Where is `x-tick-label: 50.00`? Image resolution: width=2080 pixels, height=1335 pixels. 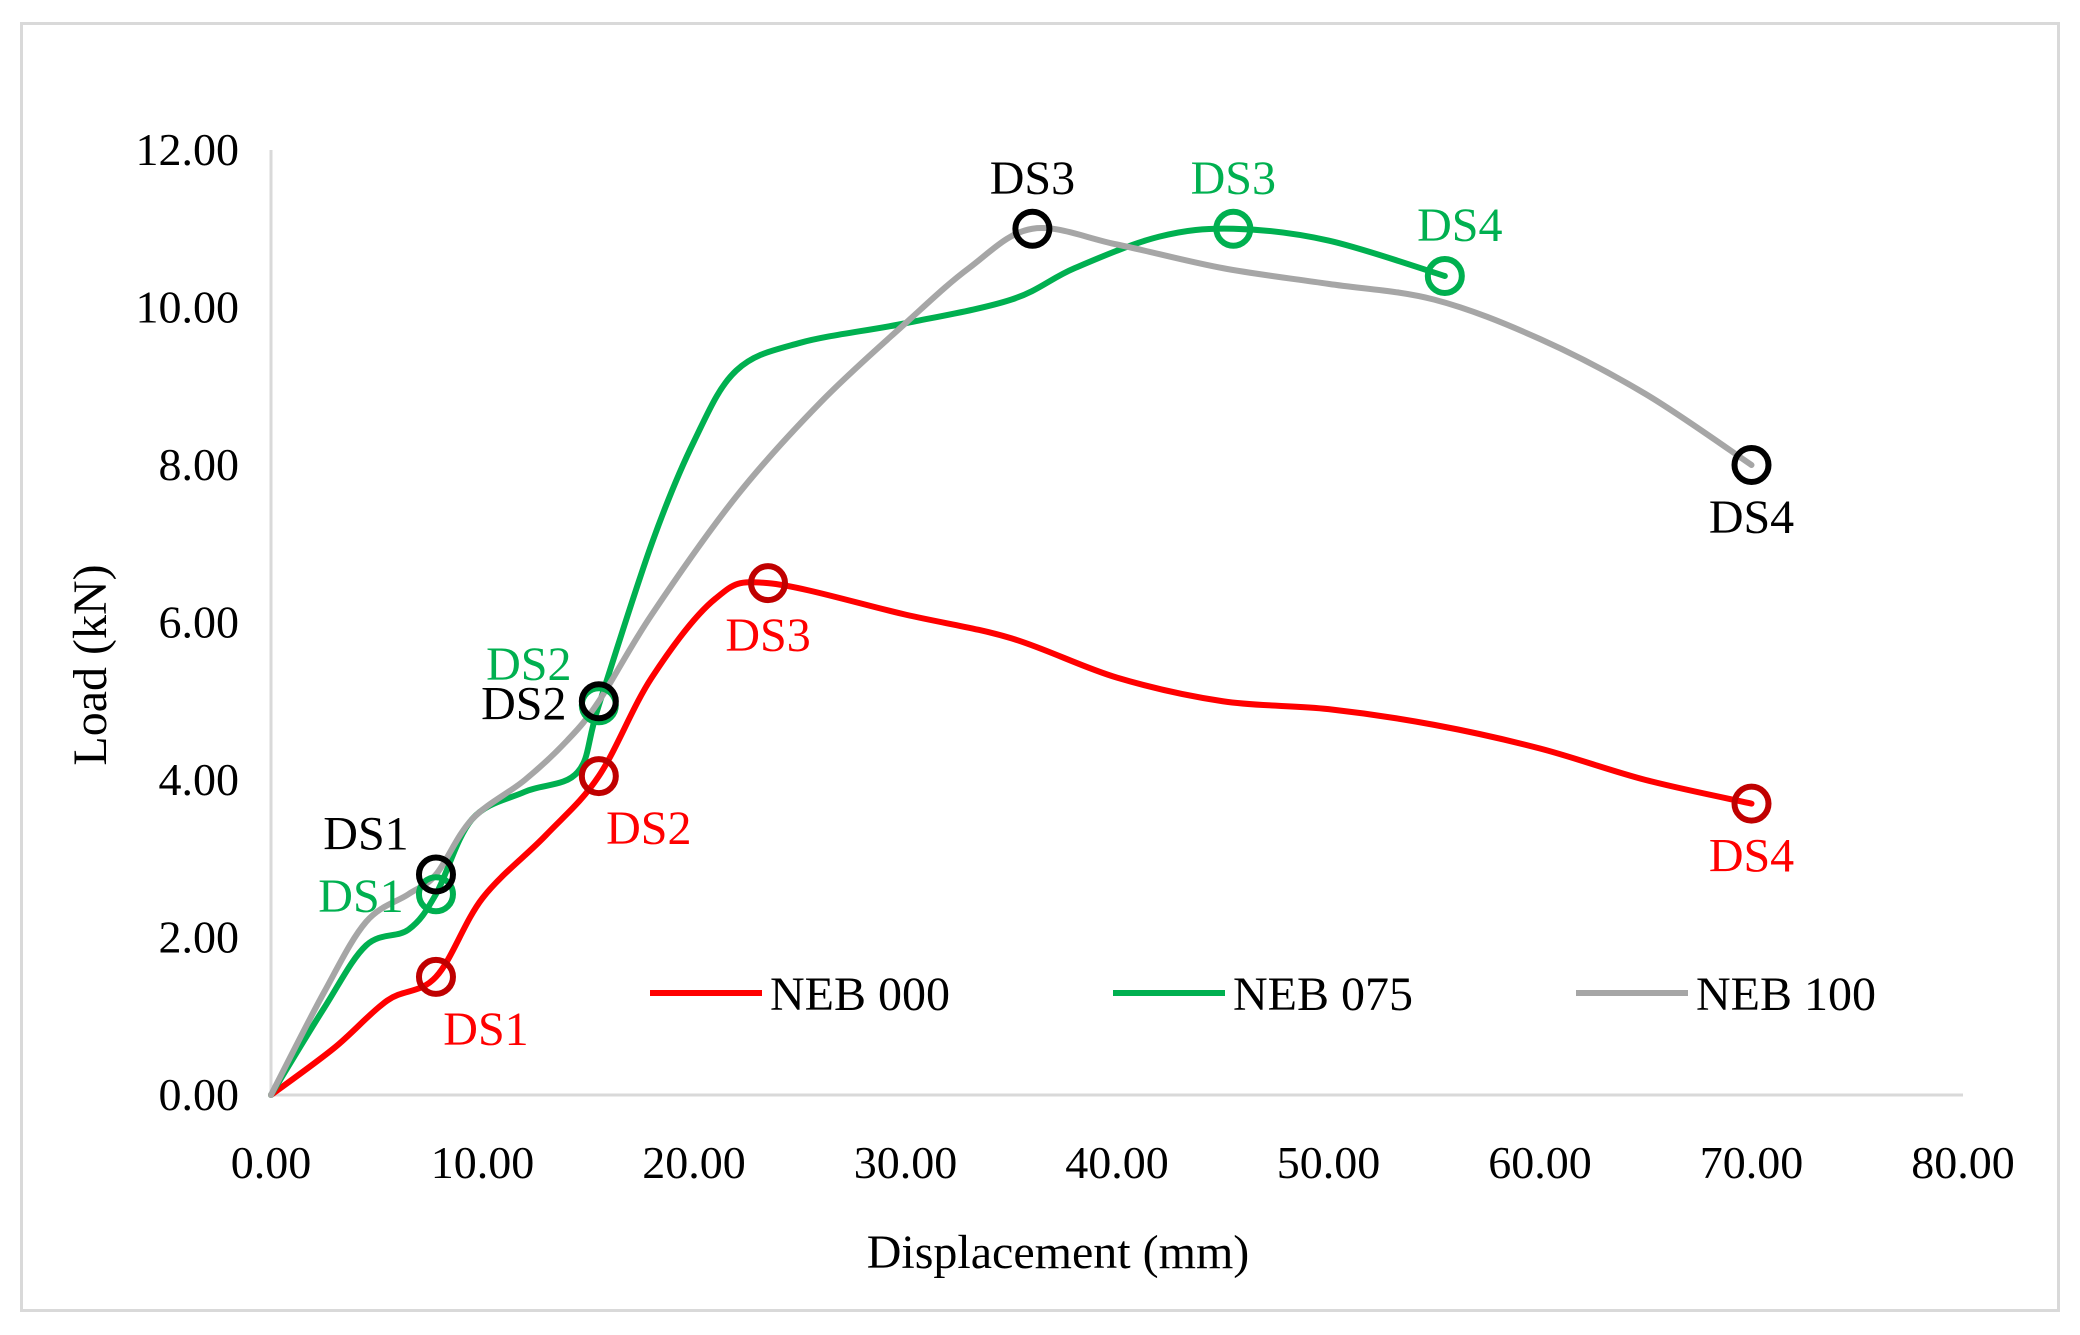 x-tick-label: 50.00 is located at coordinates (1329, 1162).